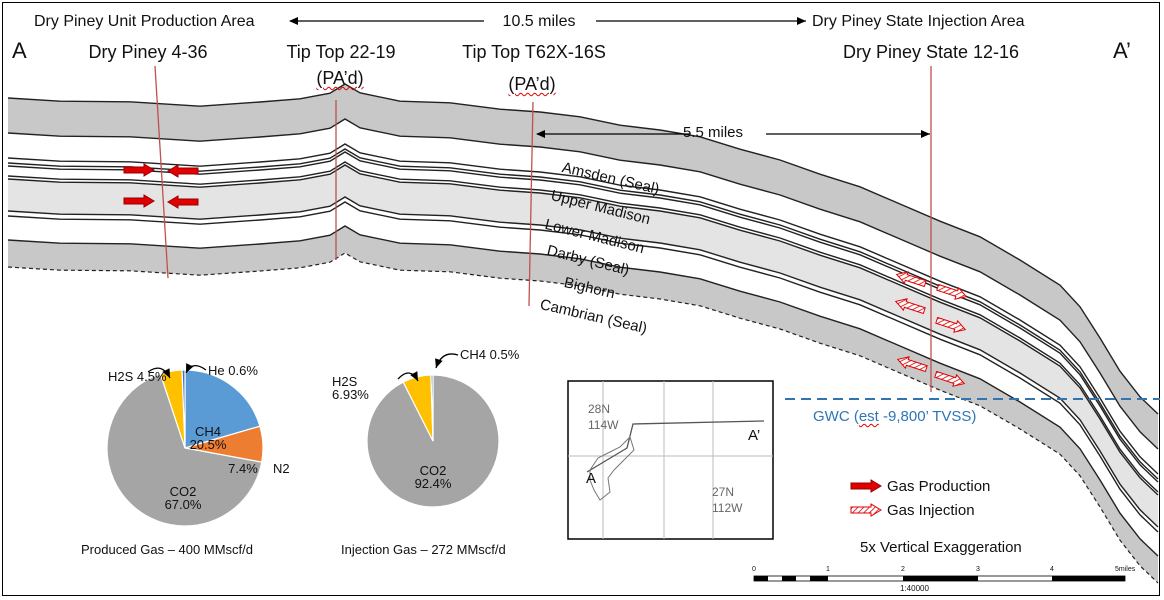 The image size is (1164, 600). What do you see at coordinates (978, 569) in the screenshot?
I see `scale-bar-tick-label: 3` at bounding box center [978, 569].